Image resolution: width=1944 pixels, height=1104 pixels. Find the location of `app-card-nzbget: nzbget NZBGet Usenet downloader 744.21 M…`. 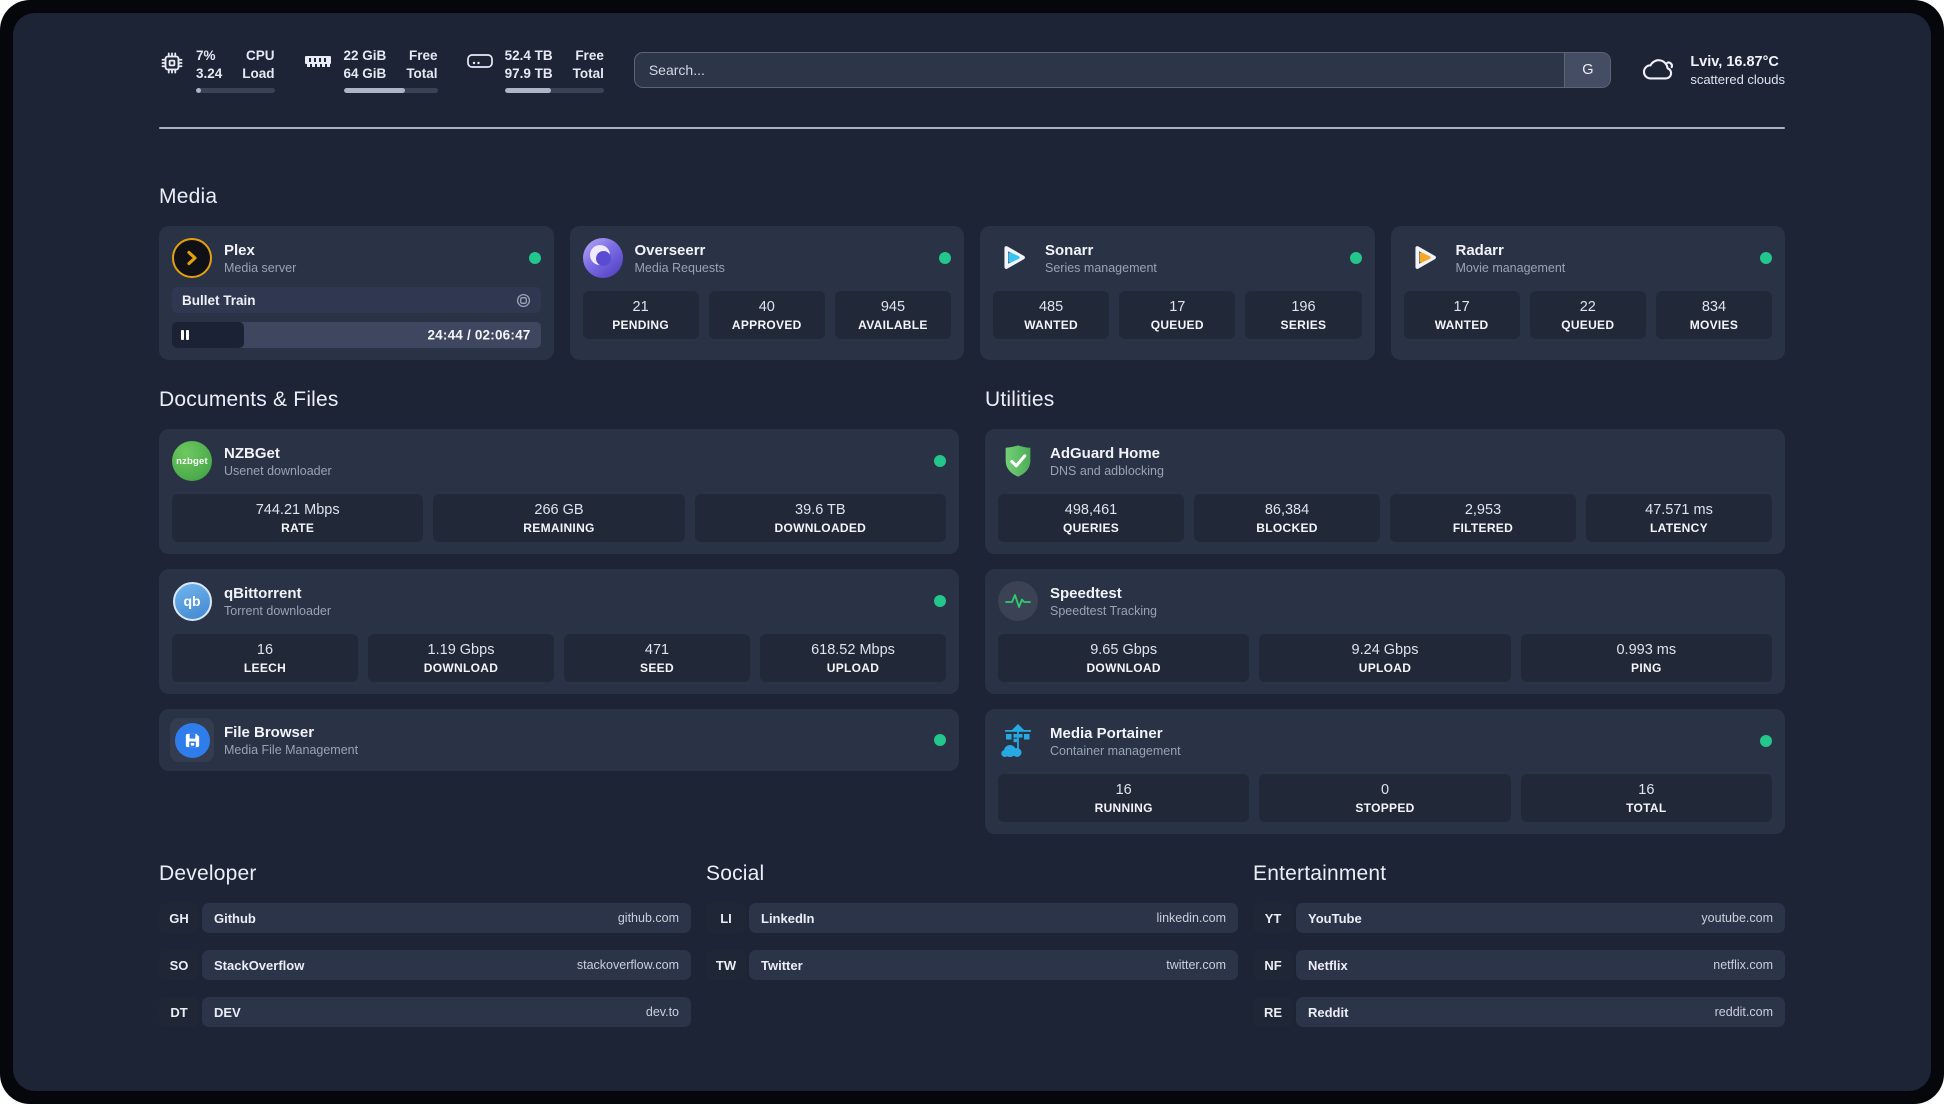

app-card-nzbget: nzbget NZBGet Usenet downloader 744.21 M… is located at coordinates (559, 492).